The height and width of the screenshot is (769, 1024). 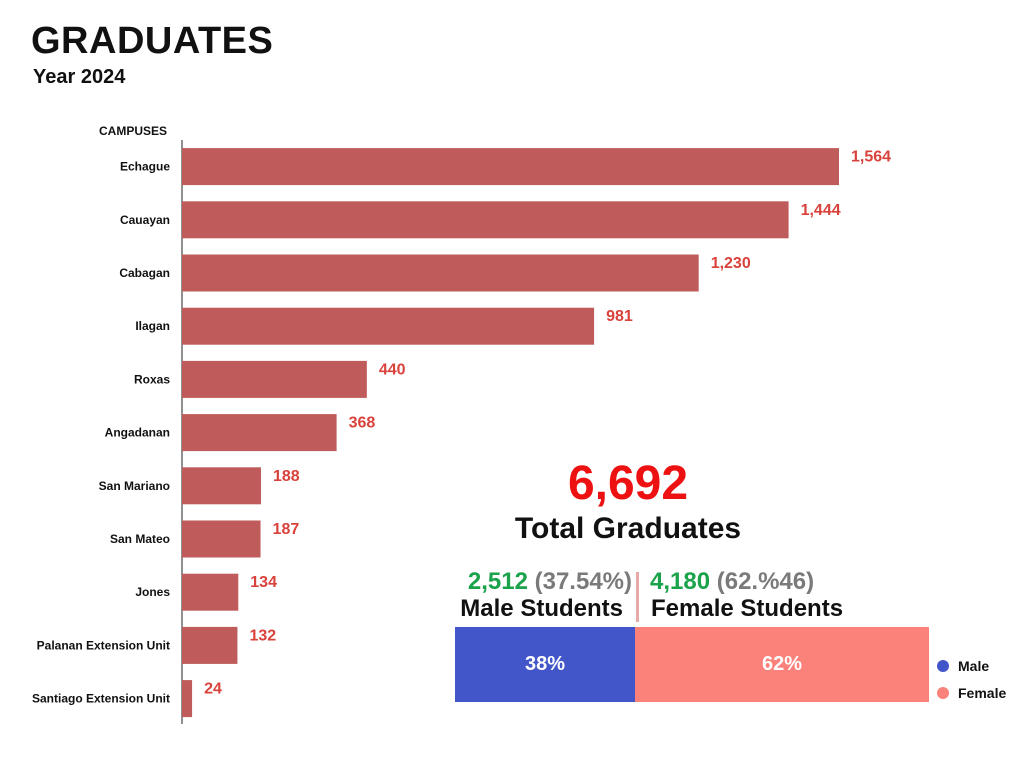 What do you see at coordinates (213, 689) in the screenshot?
I see `data-label: 24` at bounding box center [213, 689].